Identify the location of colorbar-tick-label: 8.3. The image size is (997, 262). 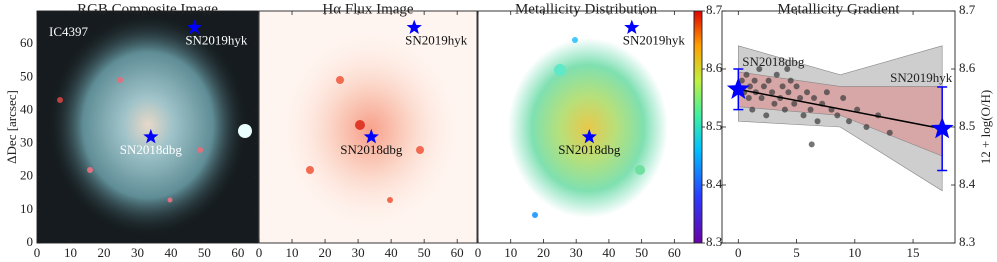
(714, 241).